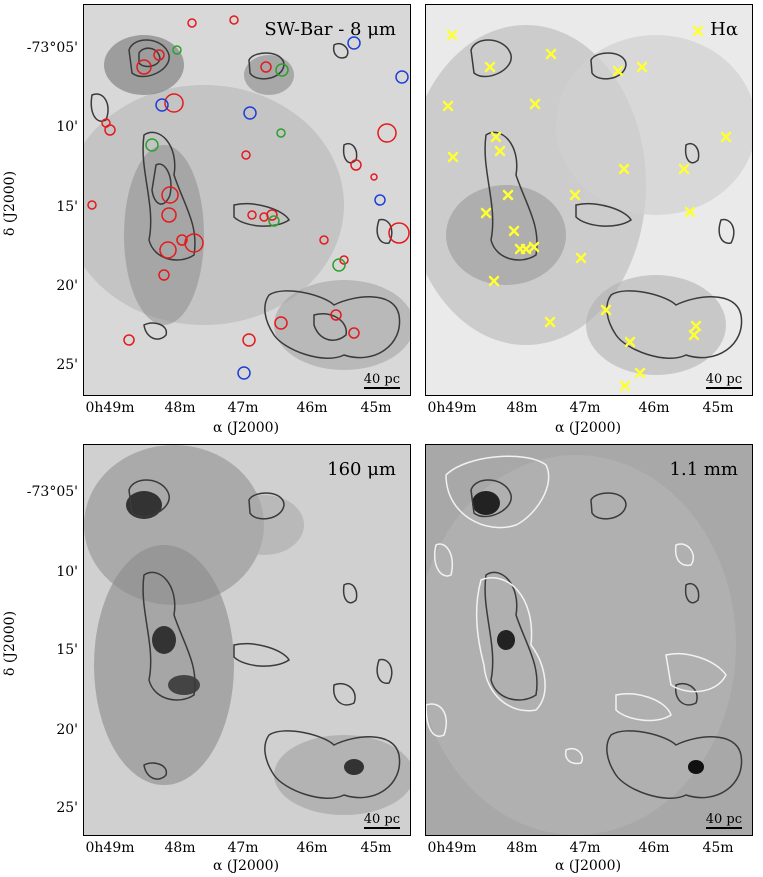 This screenshot has height=877, width=763. What do you see at coordinates (361, 469) in the screenshot?
I see `panel-title: 160 μm` at bounding box center [361, 469].